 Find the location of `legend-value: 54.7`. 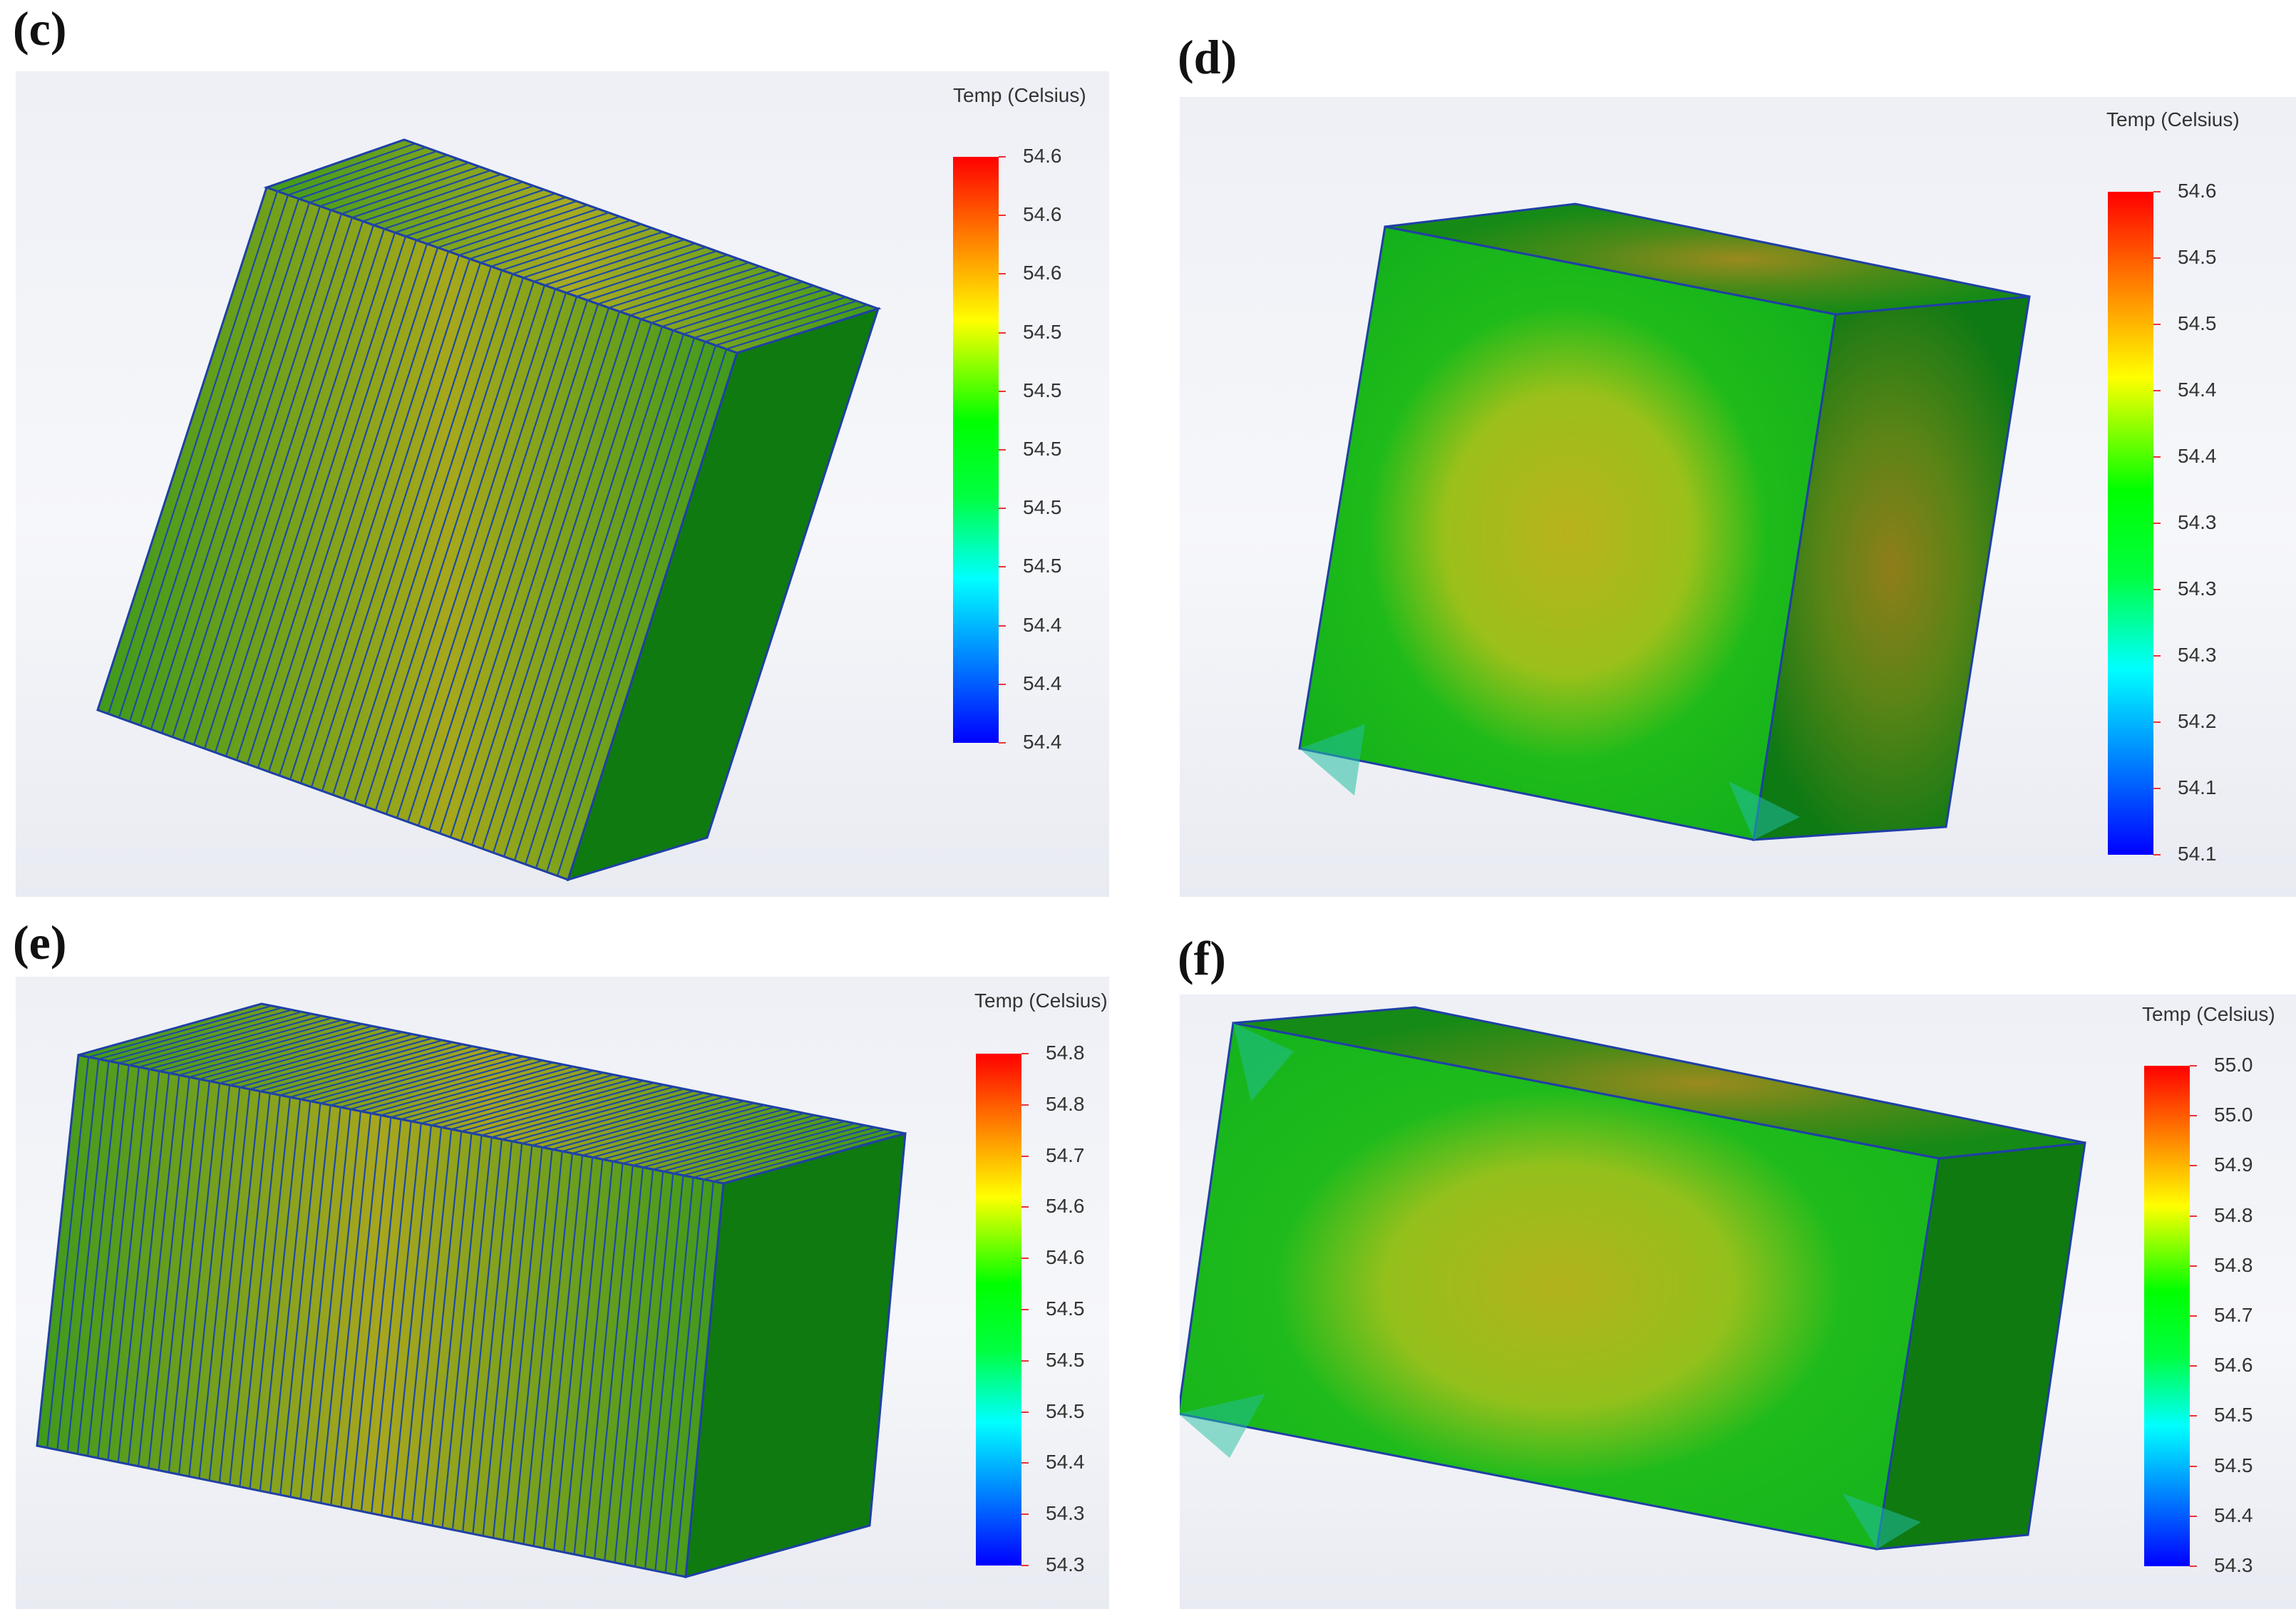

legend-value: 54.7 is located at coordinates (1065, 1154).